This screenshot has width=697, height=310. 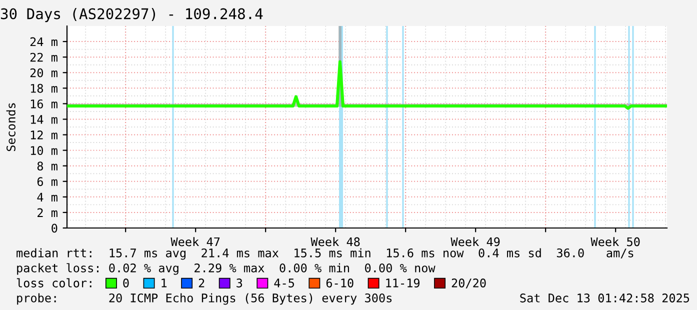 What do you see at coordinates (47, 166) in the screenshot?
I see `y-tick-label: 8 m` at bounding box center [47, 166].